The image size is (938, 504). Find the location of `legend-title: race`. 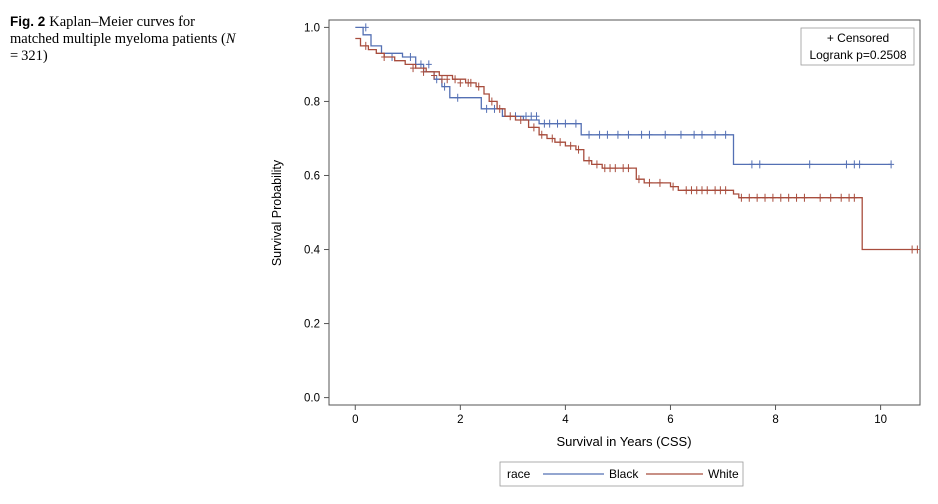

legend-title: race is located at coordinates (519, 474).